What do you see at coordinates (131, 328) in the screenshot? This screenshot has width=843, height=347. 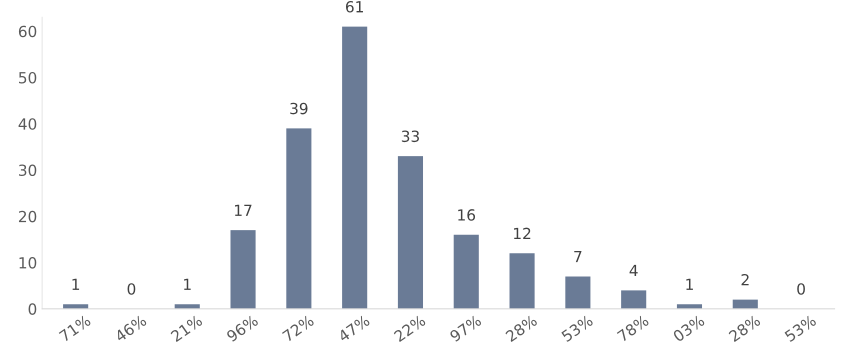 I see `x-tick-label: 46%` at bounding box center [131, 328].